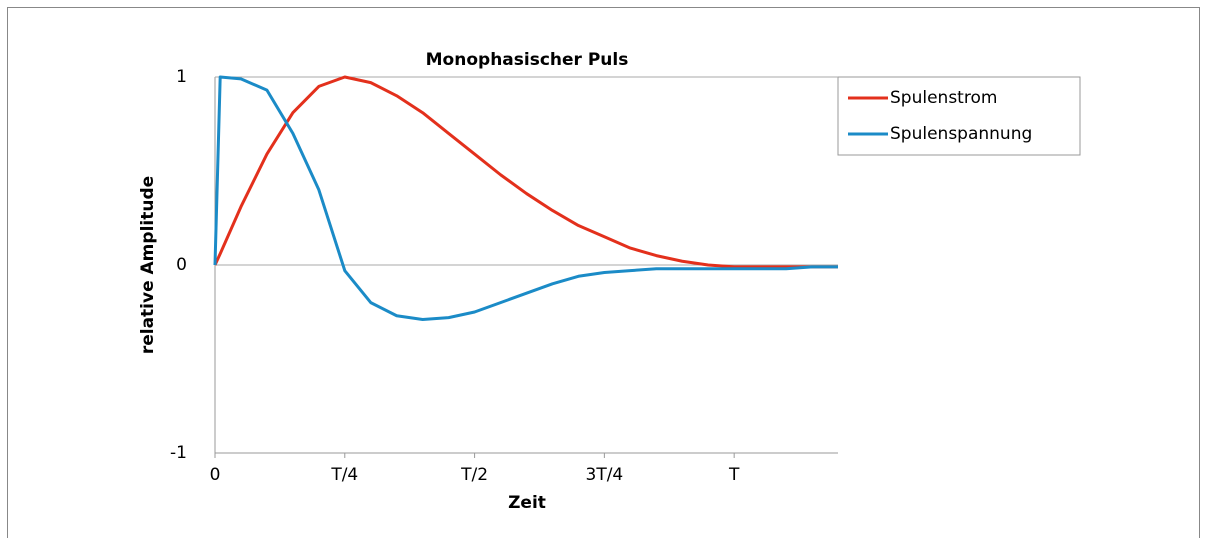 This screenshot has width=1208, height=538. I want to click on x-tick-label: 3T/4, so click(605, 475).